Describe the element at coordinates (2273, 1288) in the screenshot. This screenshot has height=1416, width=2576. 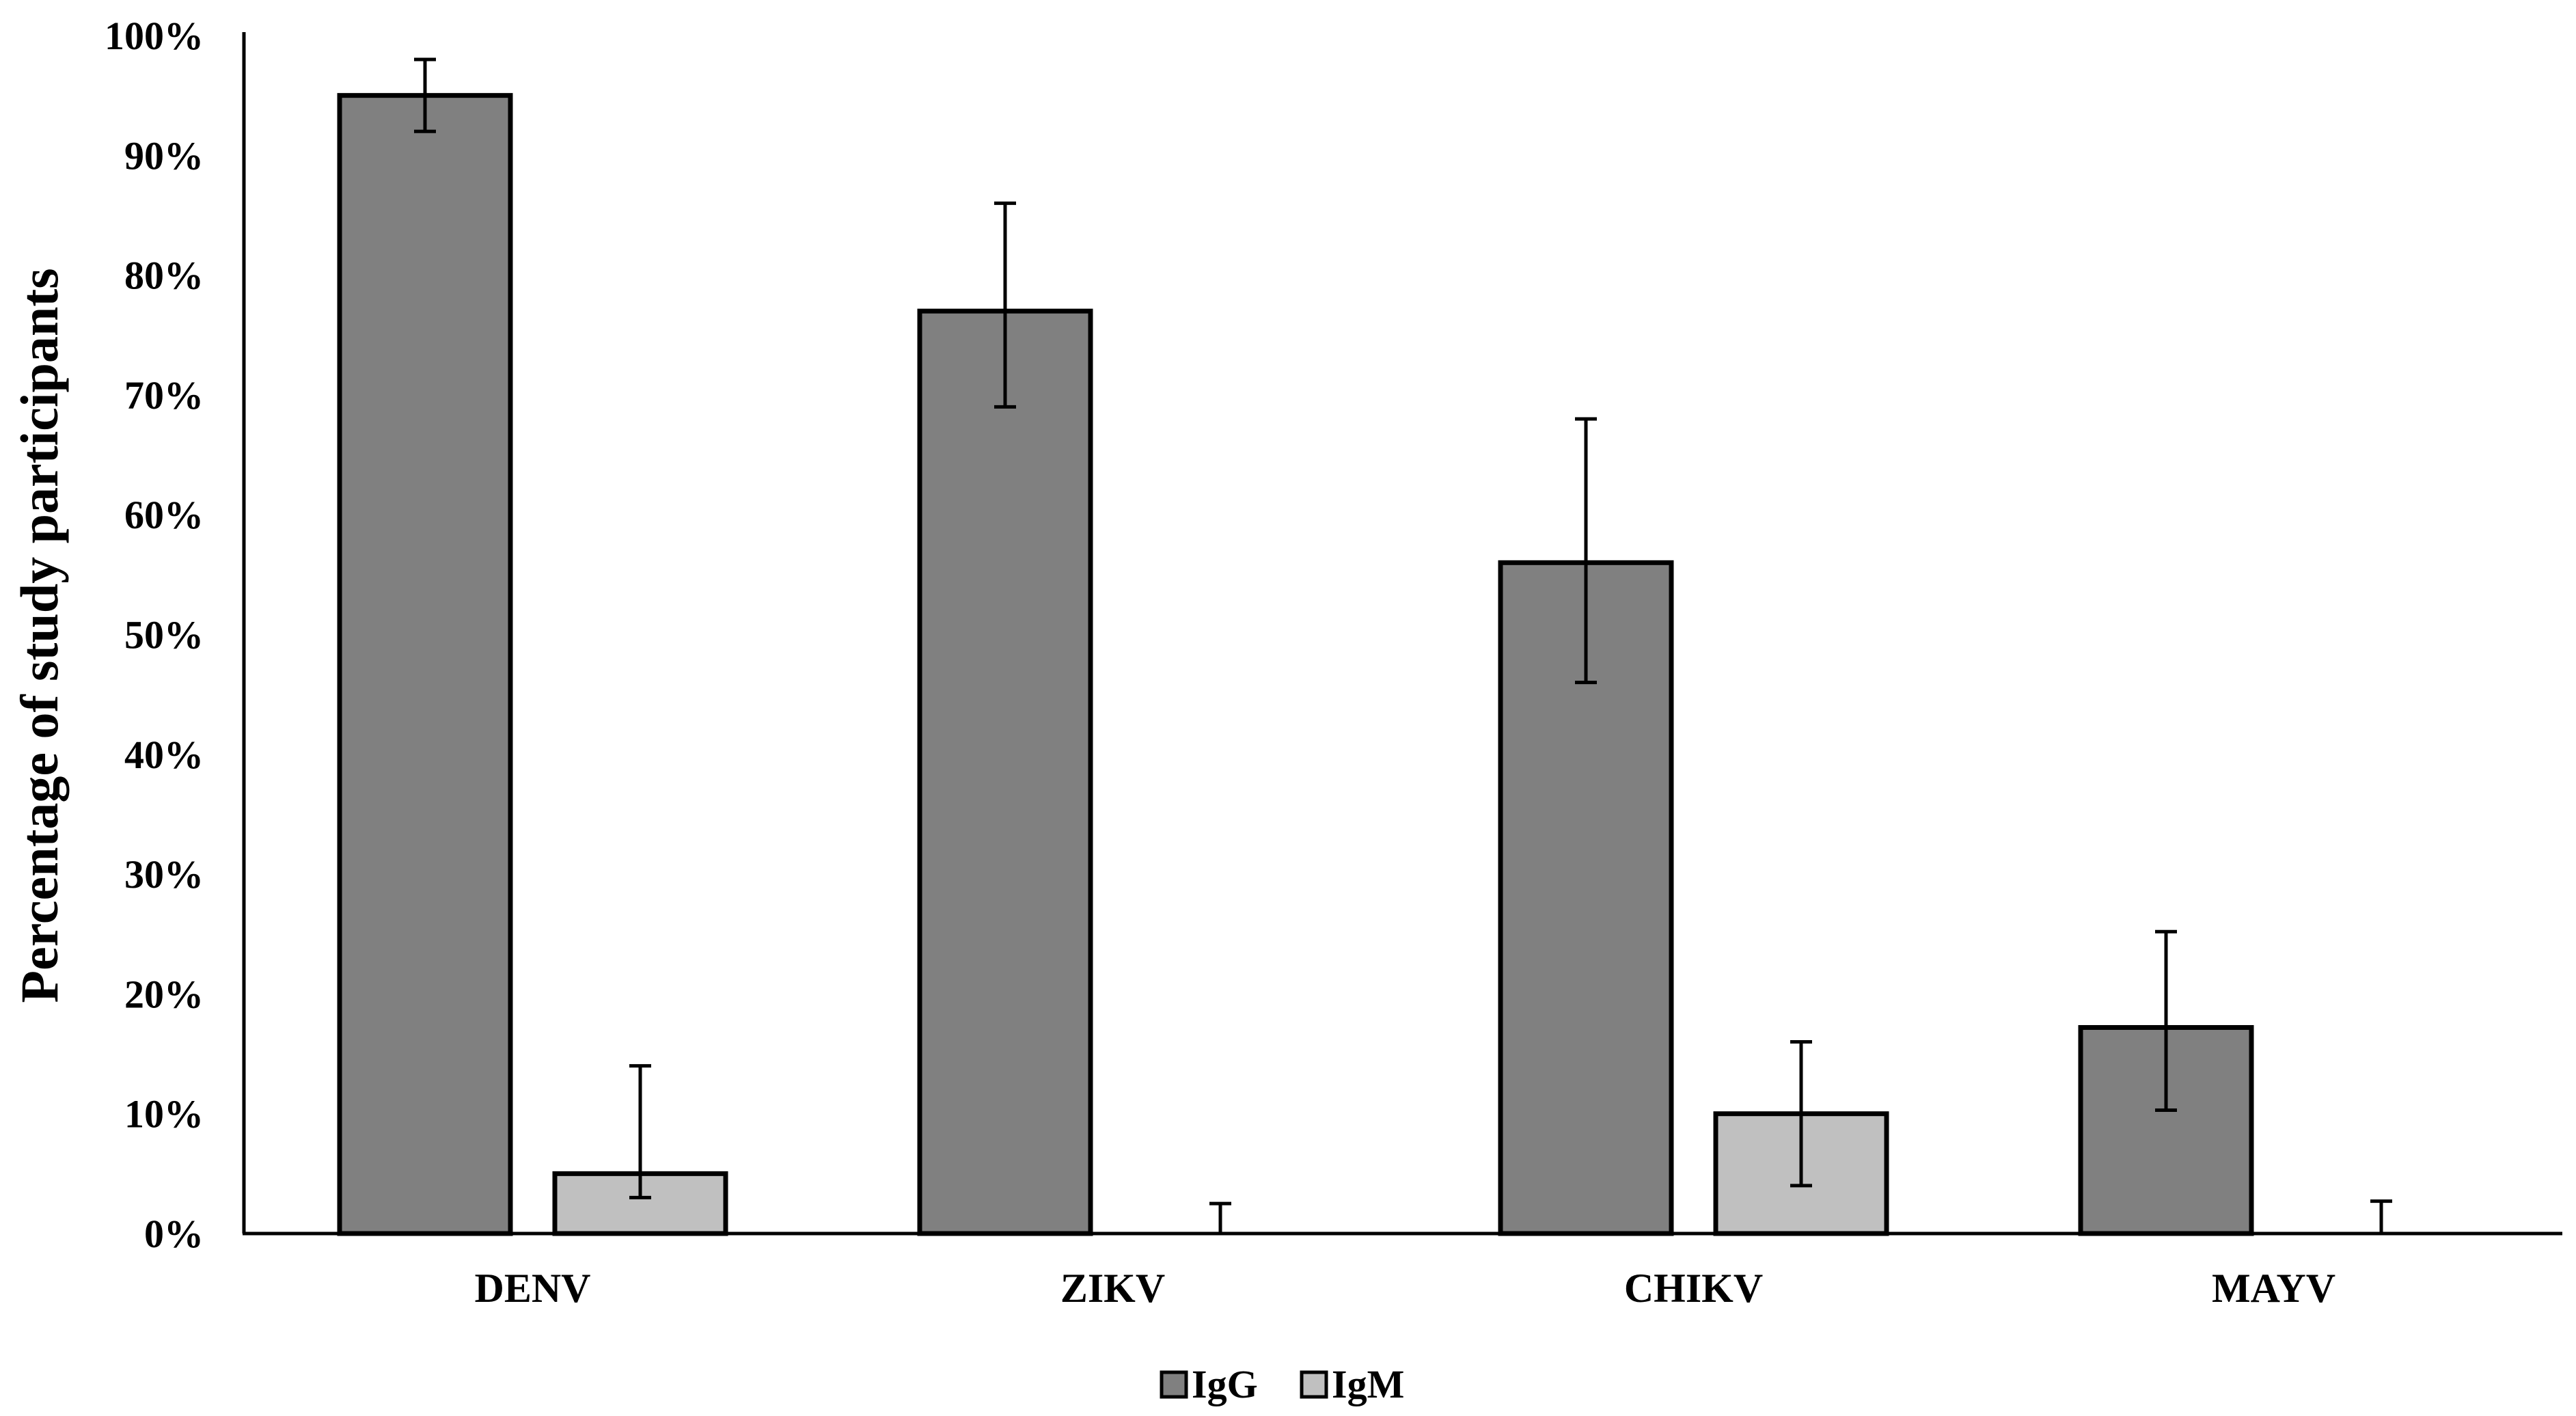
I see `x-category-label: MAYV` at that location.